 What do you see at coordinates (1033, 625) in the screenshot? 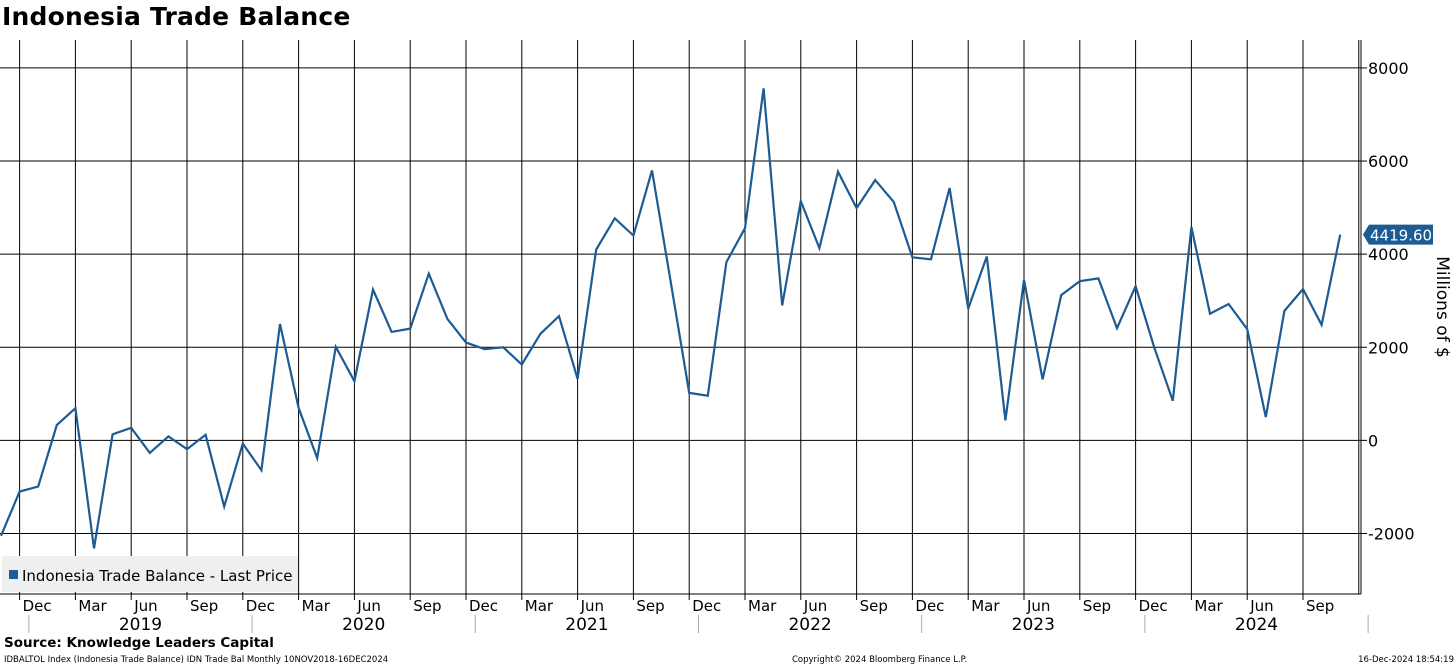
I see `x-year-label: 2023` at bounding box center [1033, 625].